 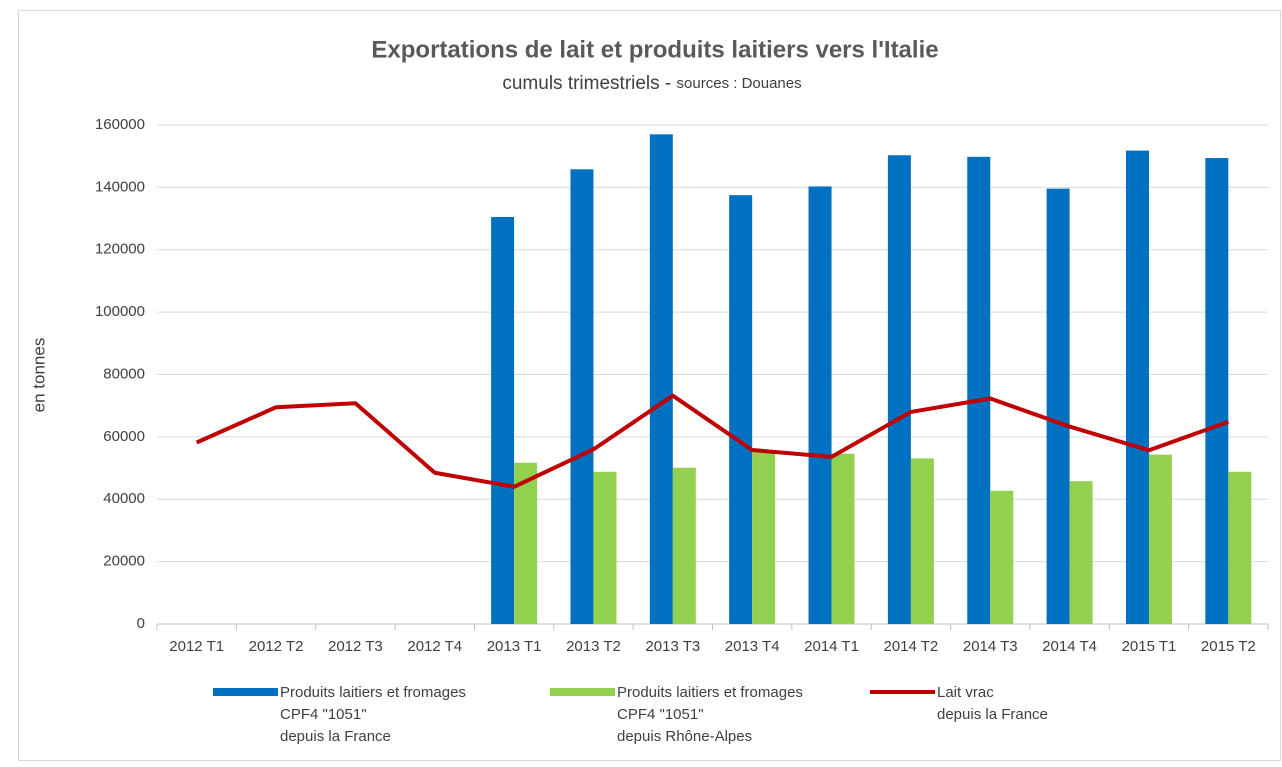 What do you see at coordinates (1228, 646) in the screenshot?
I see `x-tick-label: 2015 T2` at bounding box center [1228, 646].